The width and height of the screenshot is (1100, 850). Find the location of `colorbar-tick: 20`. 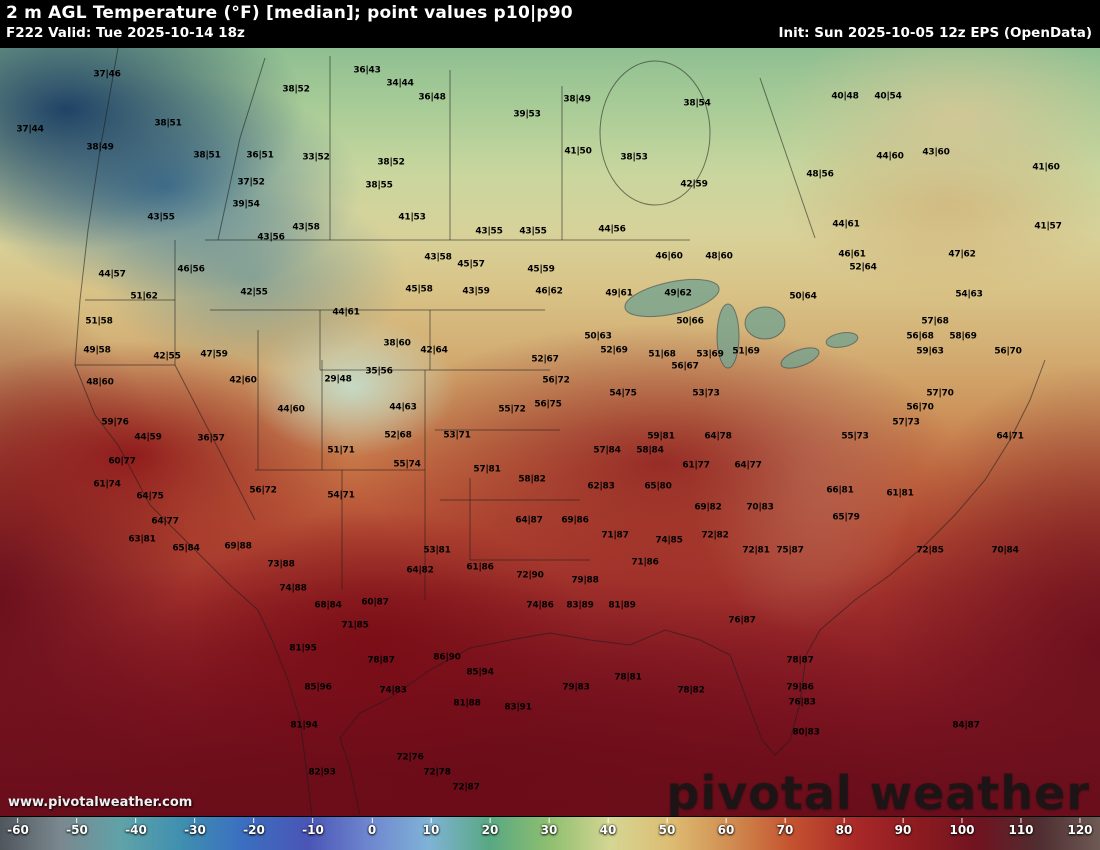

colorbar-tick: 20 is located at coordinates (490, 827).